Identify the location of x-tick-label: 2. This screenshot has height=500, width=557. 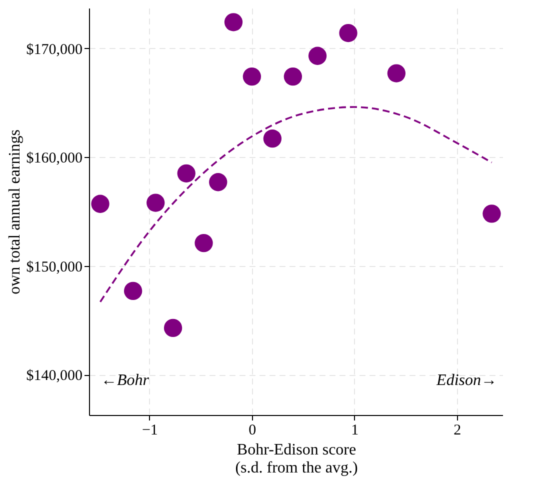
(458, 430).